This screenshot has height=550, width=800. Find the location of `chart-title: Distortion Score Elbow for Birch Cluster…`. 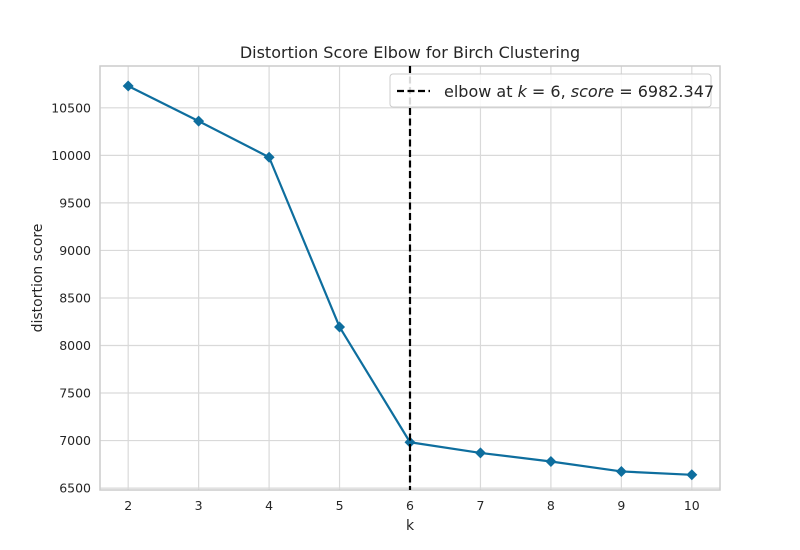

chart-title: Distortion Score Elbow for Birch Cluster… is located at coordinates (410, 52).